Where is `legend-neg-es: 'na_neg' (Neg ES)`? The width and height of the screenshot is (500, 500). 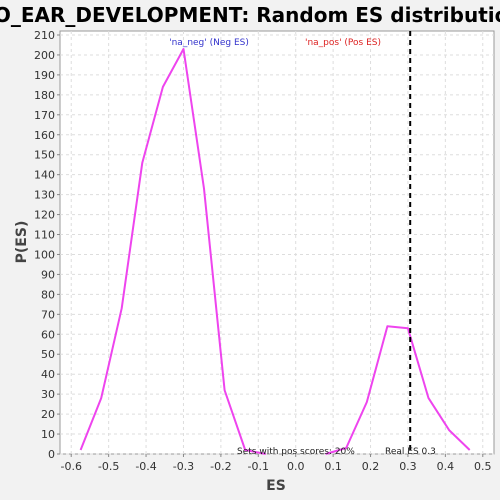 legend-neg-es: 'na_neg' (Neg ES) is located at coordinates (209, 43).